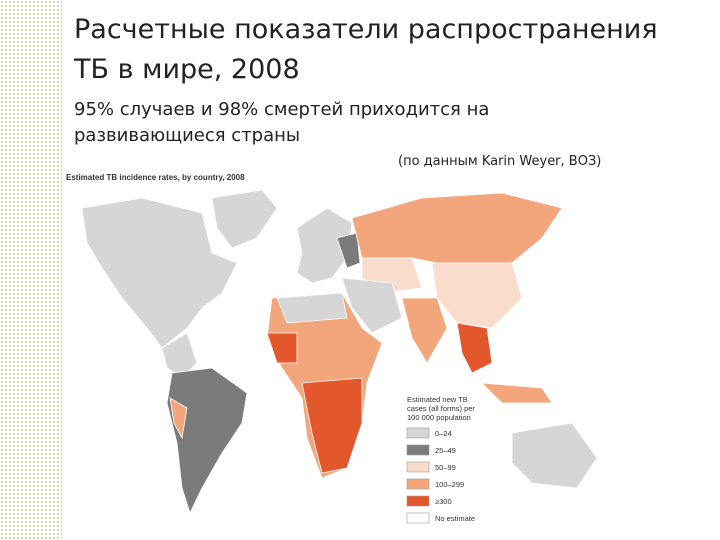 Image resolution: width=720 pixels, height=540 pixels. I want to click on legend-title: cases (all forms) per, so click(441, 408).